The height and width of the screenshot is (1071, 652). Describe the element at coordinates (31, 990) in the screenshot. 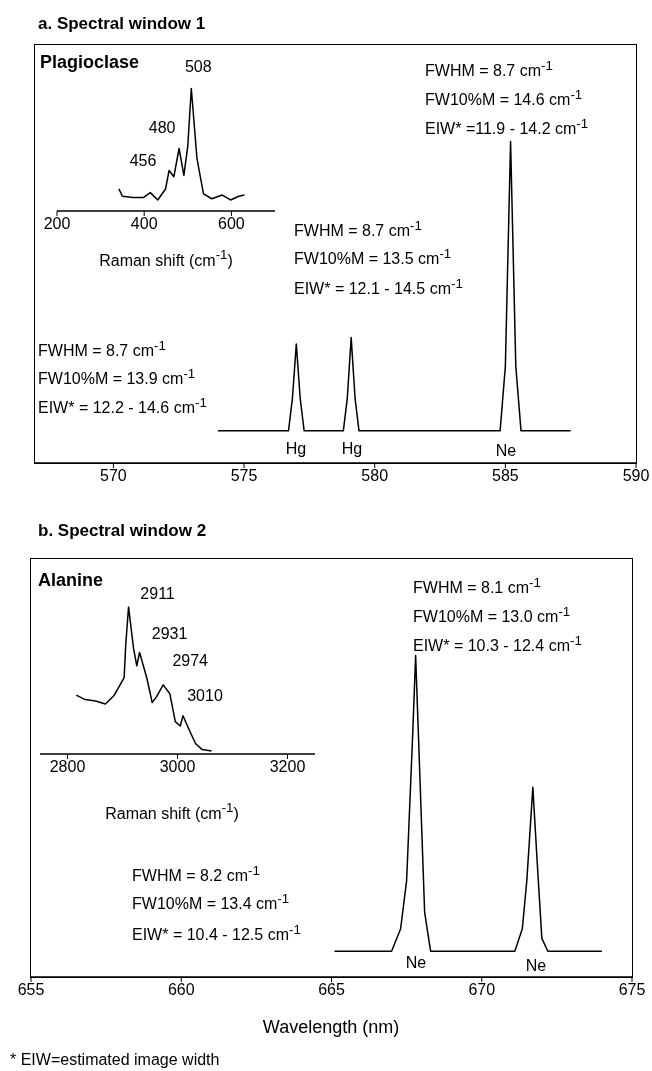

I see `x-tick-label: 655` at that location.